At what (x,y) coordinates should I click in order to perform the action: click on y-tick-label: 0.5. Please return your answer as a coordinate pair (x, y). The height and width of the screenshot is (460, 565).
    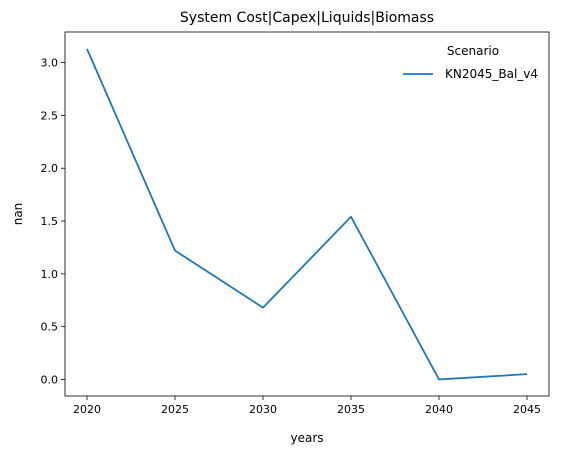
    Looking at the image, I should click on (50, 327).